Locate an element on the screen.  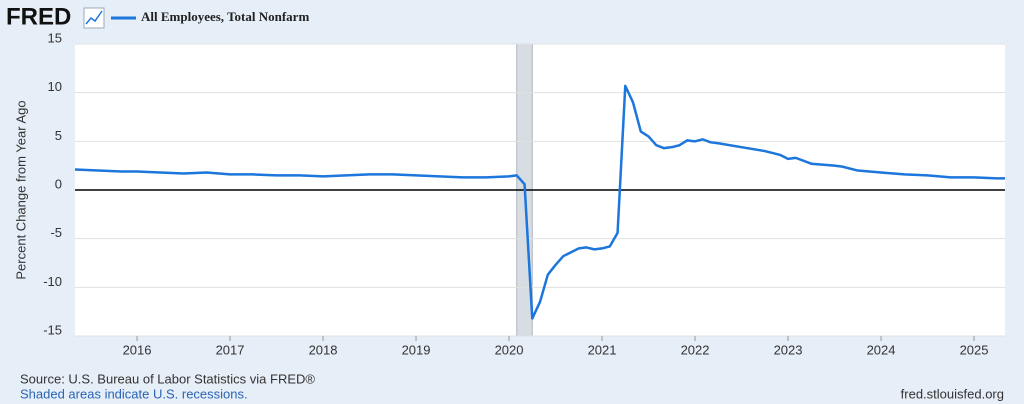
x-tick-label: 2024 is located at coordinates (881, 349).